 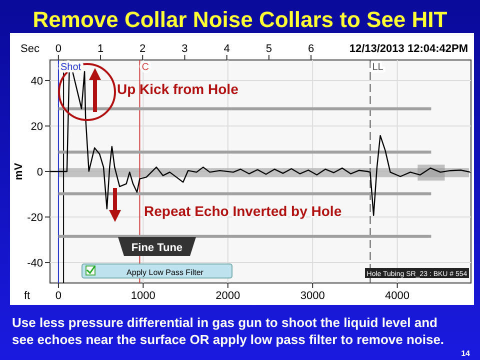 I want to click on annotation: Repeat Echo Inverted by Hole, so click(x=243, y=211).